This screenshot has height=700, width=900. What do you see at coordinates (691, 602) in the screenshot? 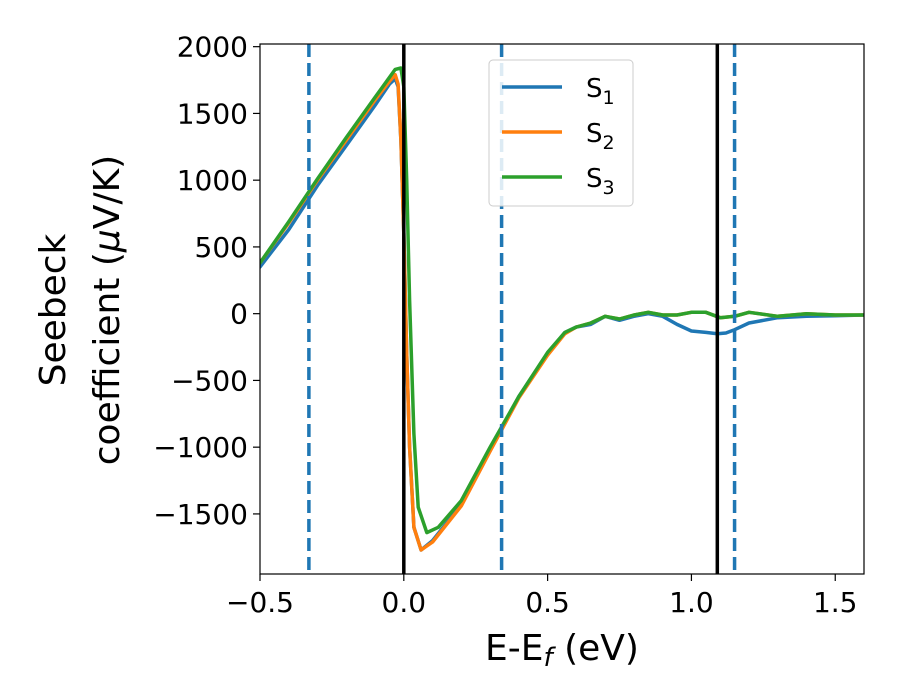
I see `x-tick-label: 1.0` at bounding box center [691, 602].